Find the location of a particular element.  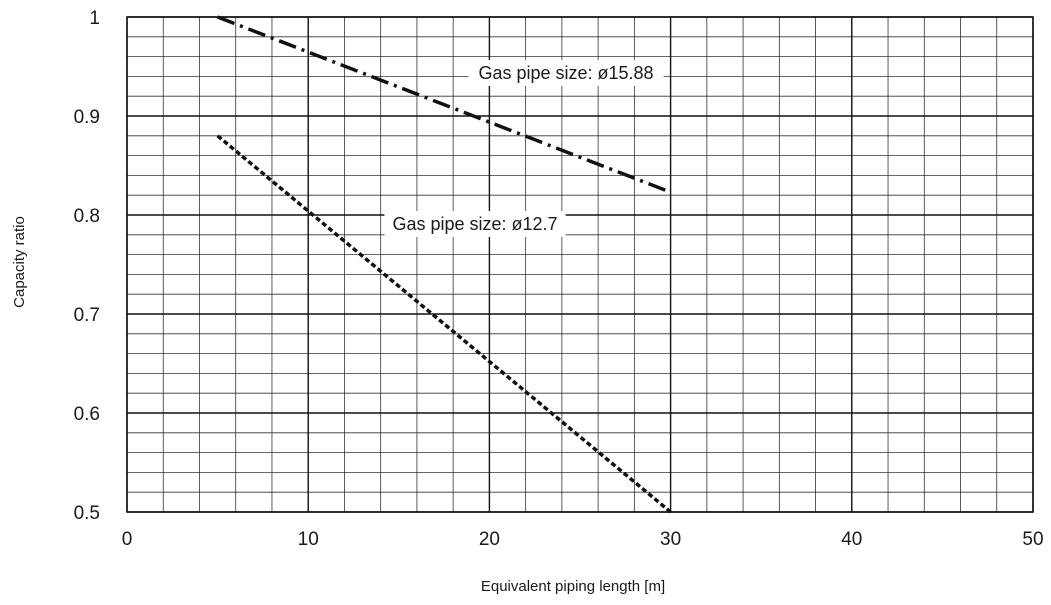

series-label: Gas pipe size: ø12.7 is located at coordinates (474, 224).